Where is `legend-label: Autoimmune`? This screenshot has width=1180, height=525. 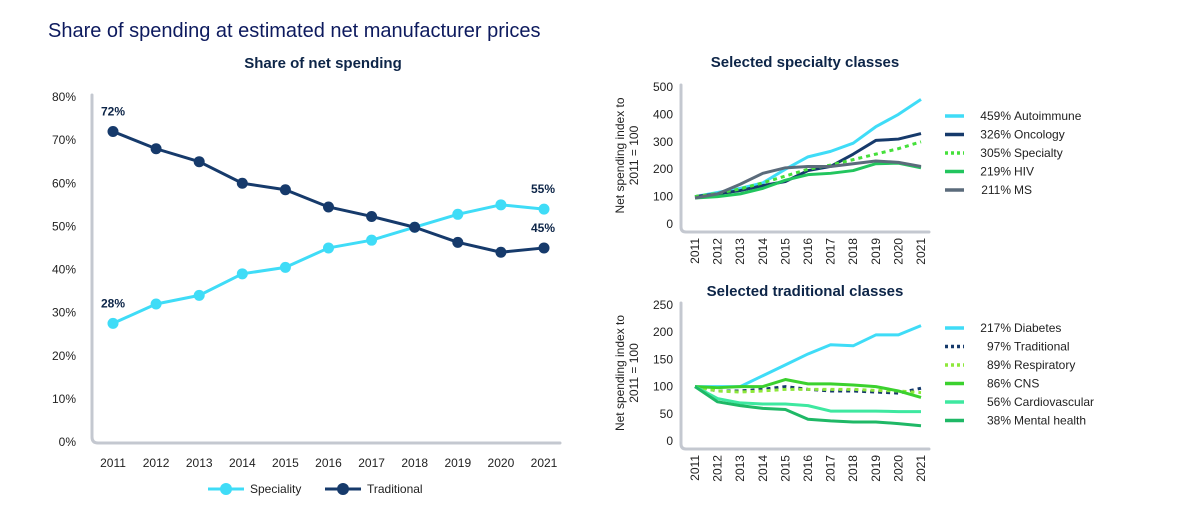
legend-label: Autoimmune is located at coordinates (1048, 116).